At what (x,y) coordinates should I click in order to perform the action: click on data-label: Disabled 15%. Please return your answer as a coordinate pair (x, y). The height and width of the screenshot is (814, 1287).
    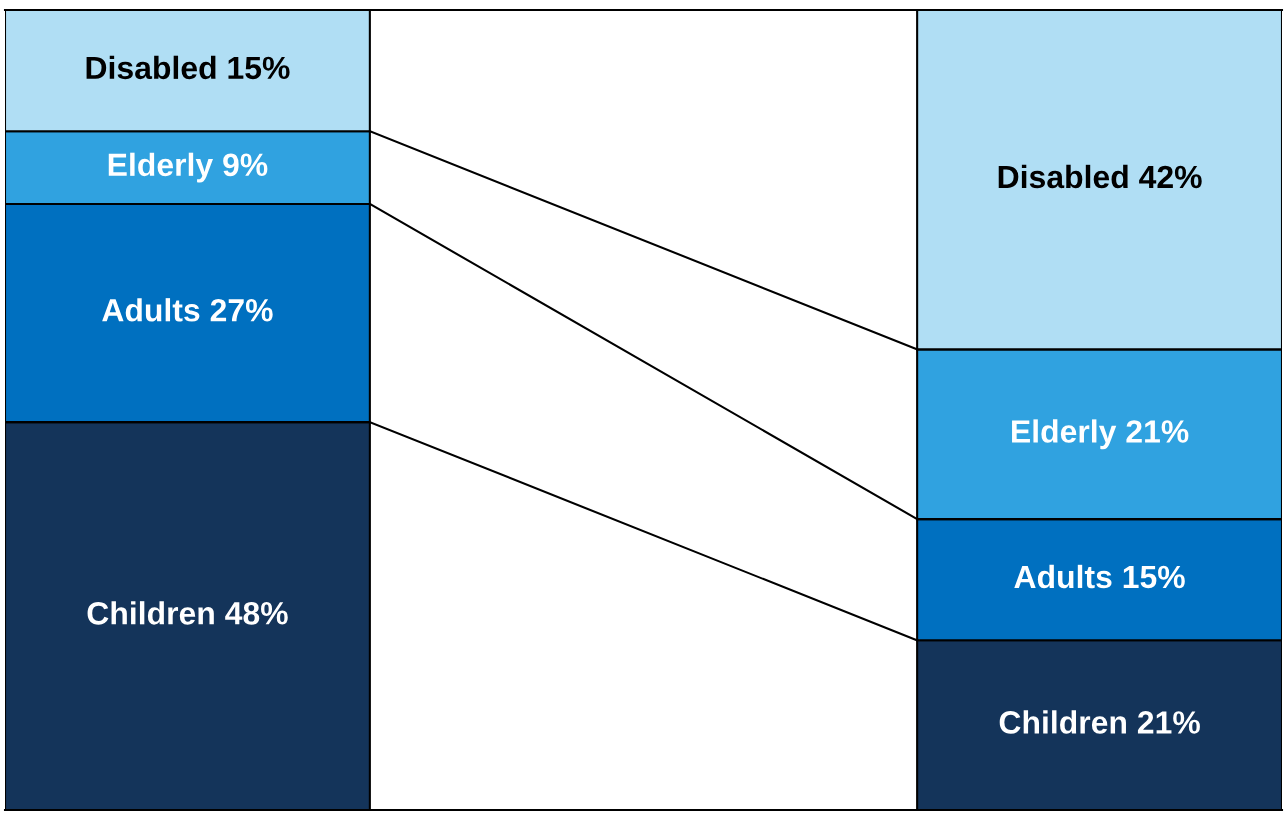
    Looking at the image, I should click on (188, 67).